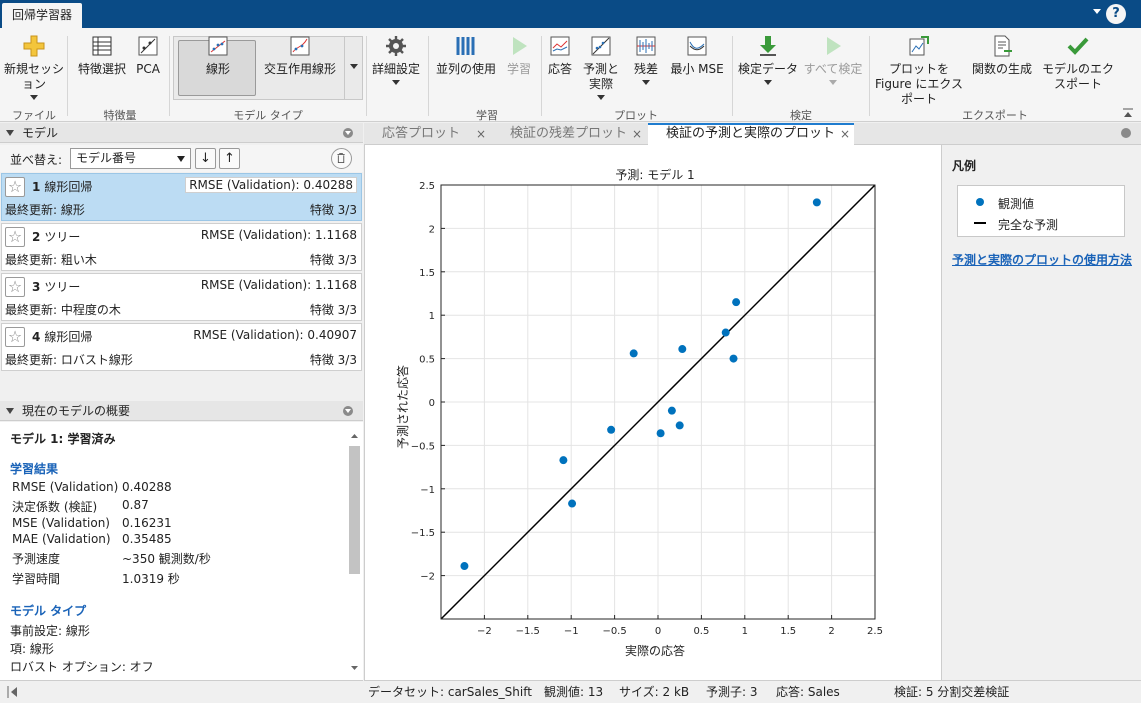  I want to click on predicted-actual-button: 予測と実際, so click(601, 67).